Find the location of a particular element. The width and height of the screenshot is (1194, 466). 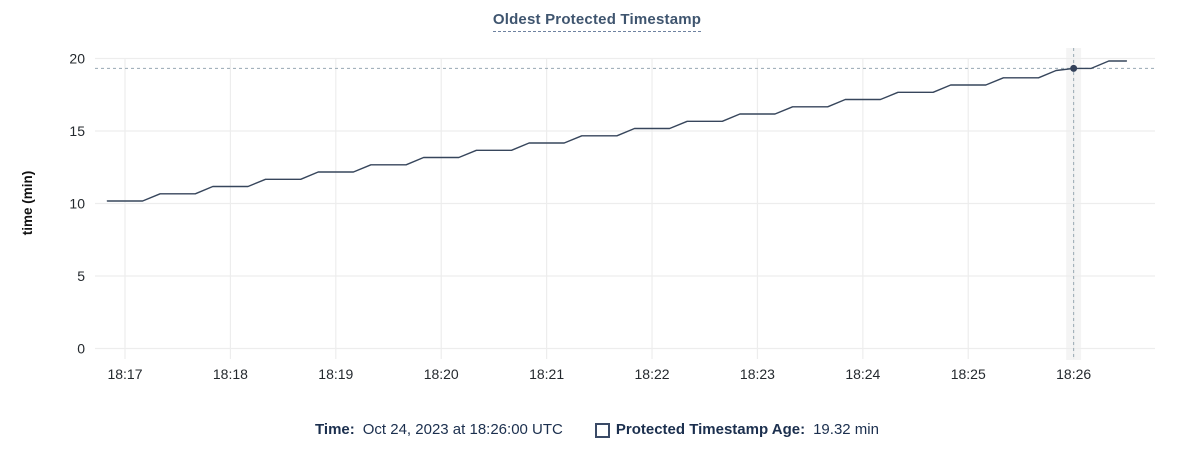

x-tick-label: 18:20 is located at coordinates (441, 374).